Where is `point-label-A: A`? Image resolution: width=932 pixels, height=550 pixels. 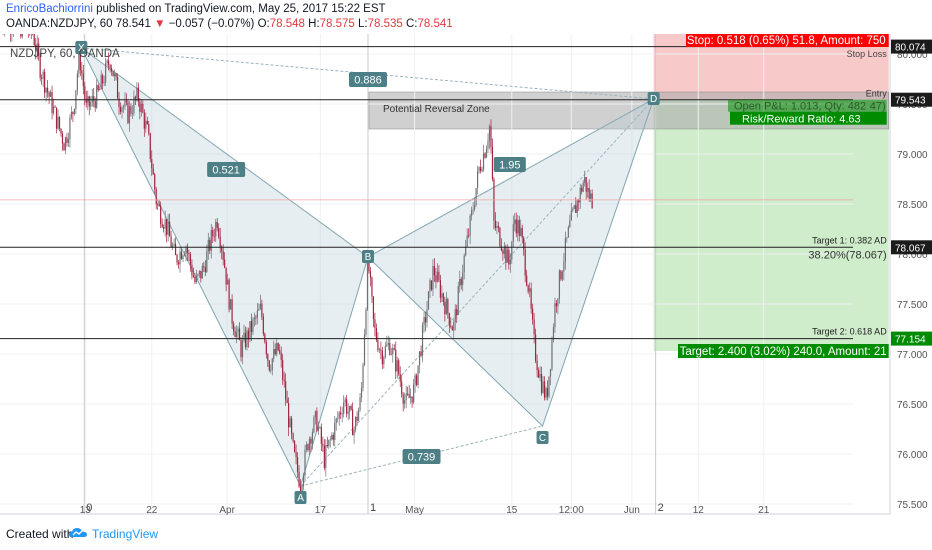 point-label-A: A is located at coordinates (300, 498).